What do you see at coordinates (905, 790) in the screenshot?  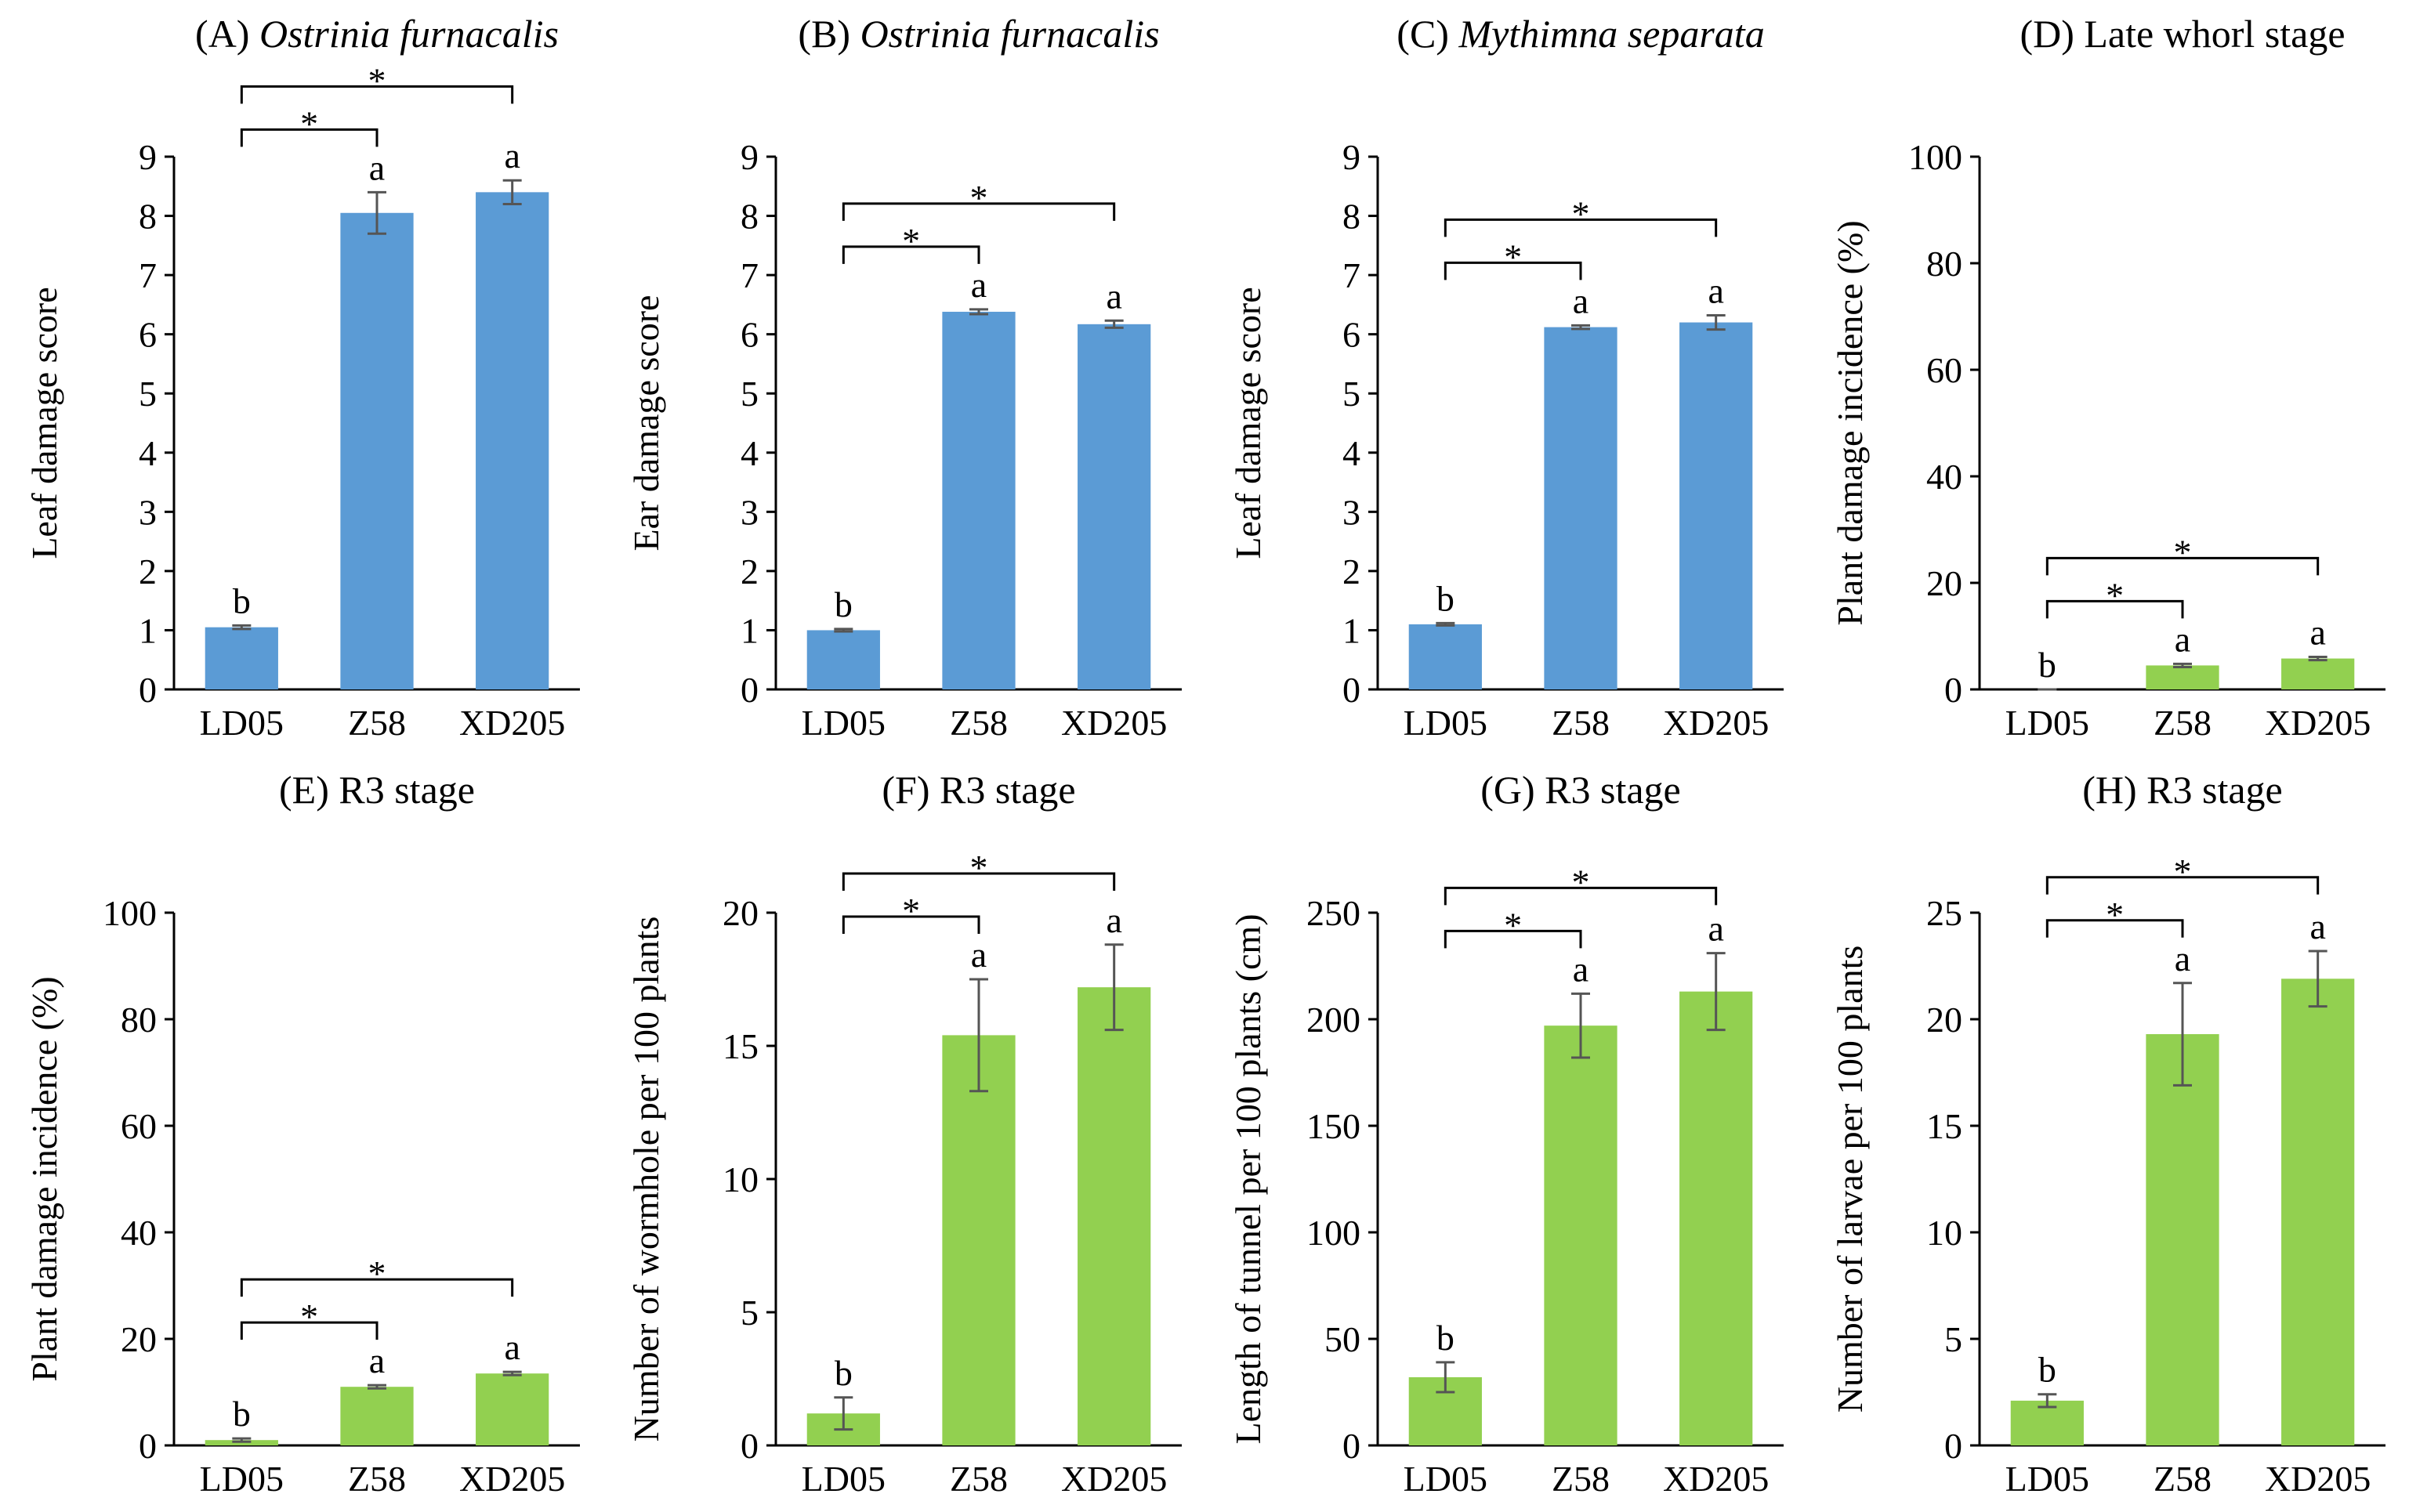 I see `panel-label: (F)` at bounding box center [905, 790].